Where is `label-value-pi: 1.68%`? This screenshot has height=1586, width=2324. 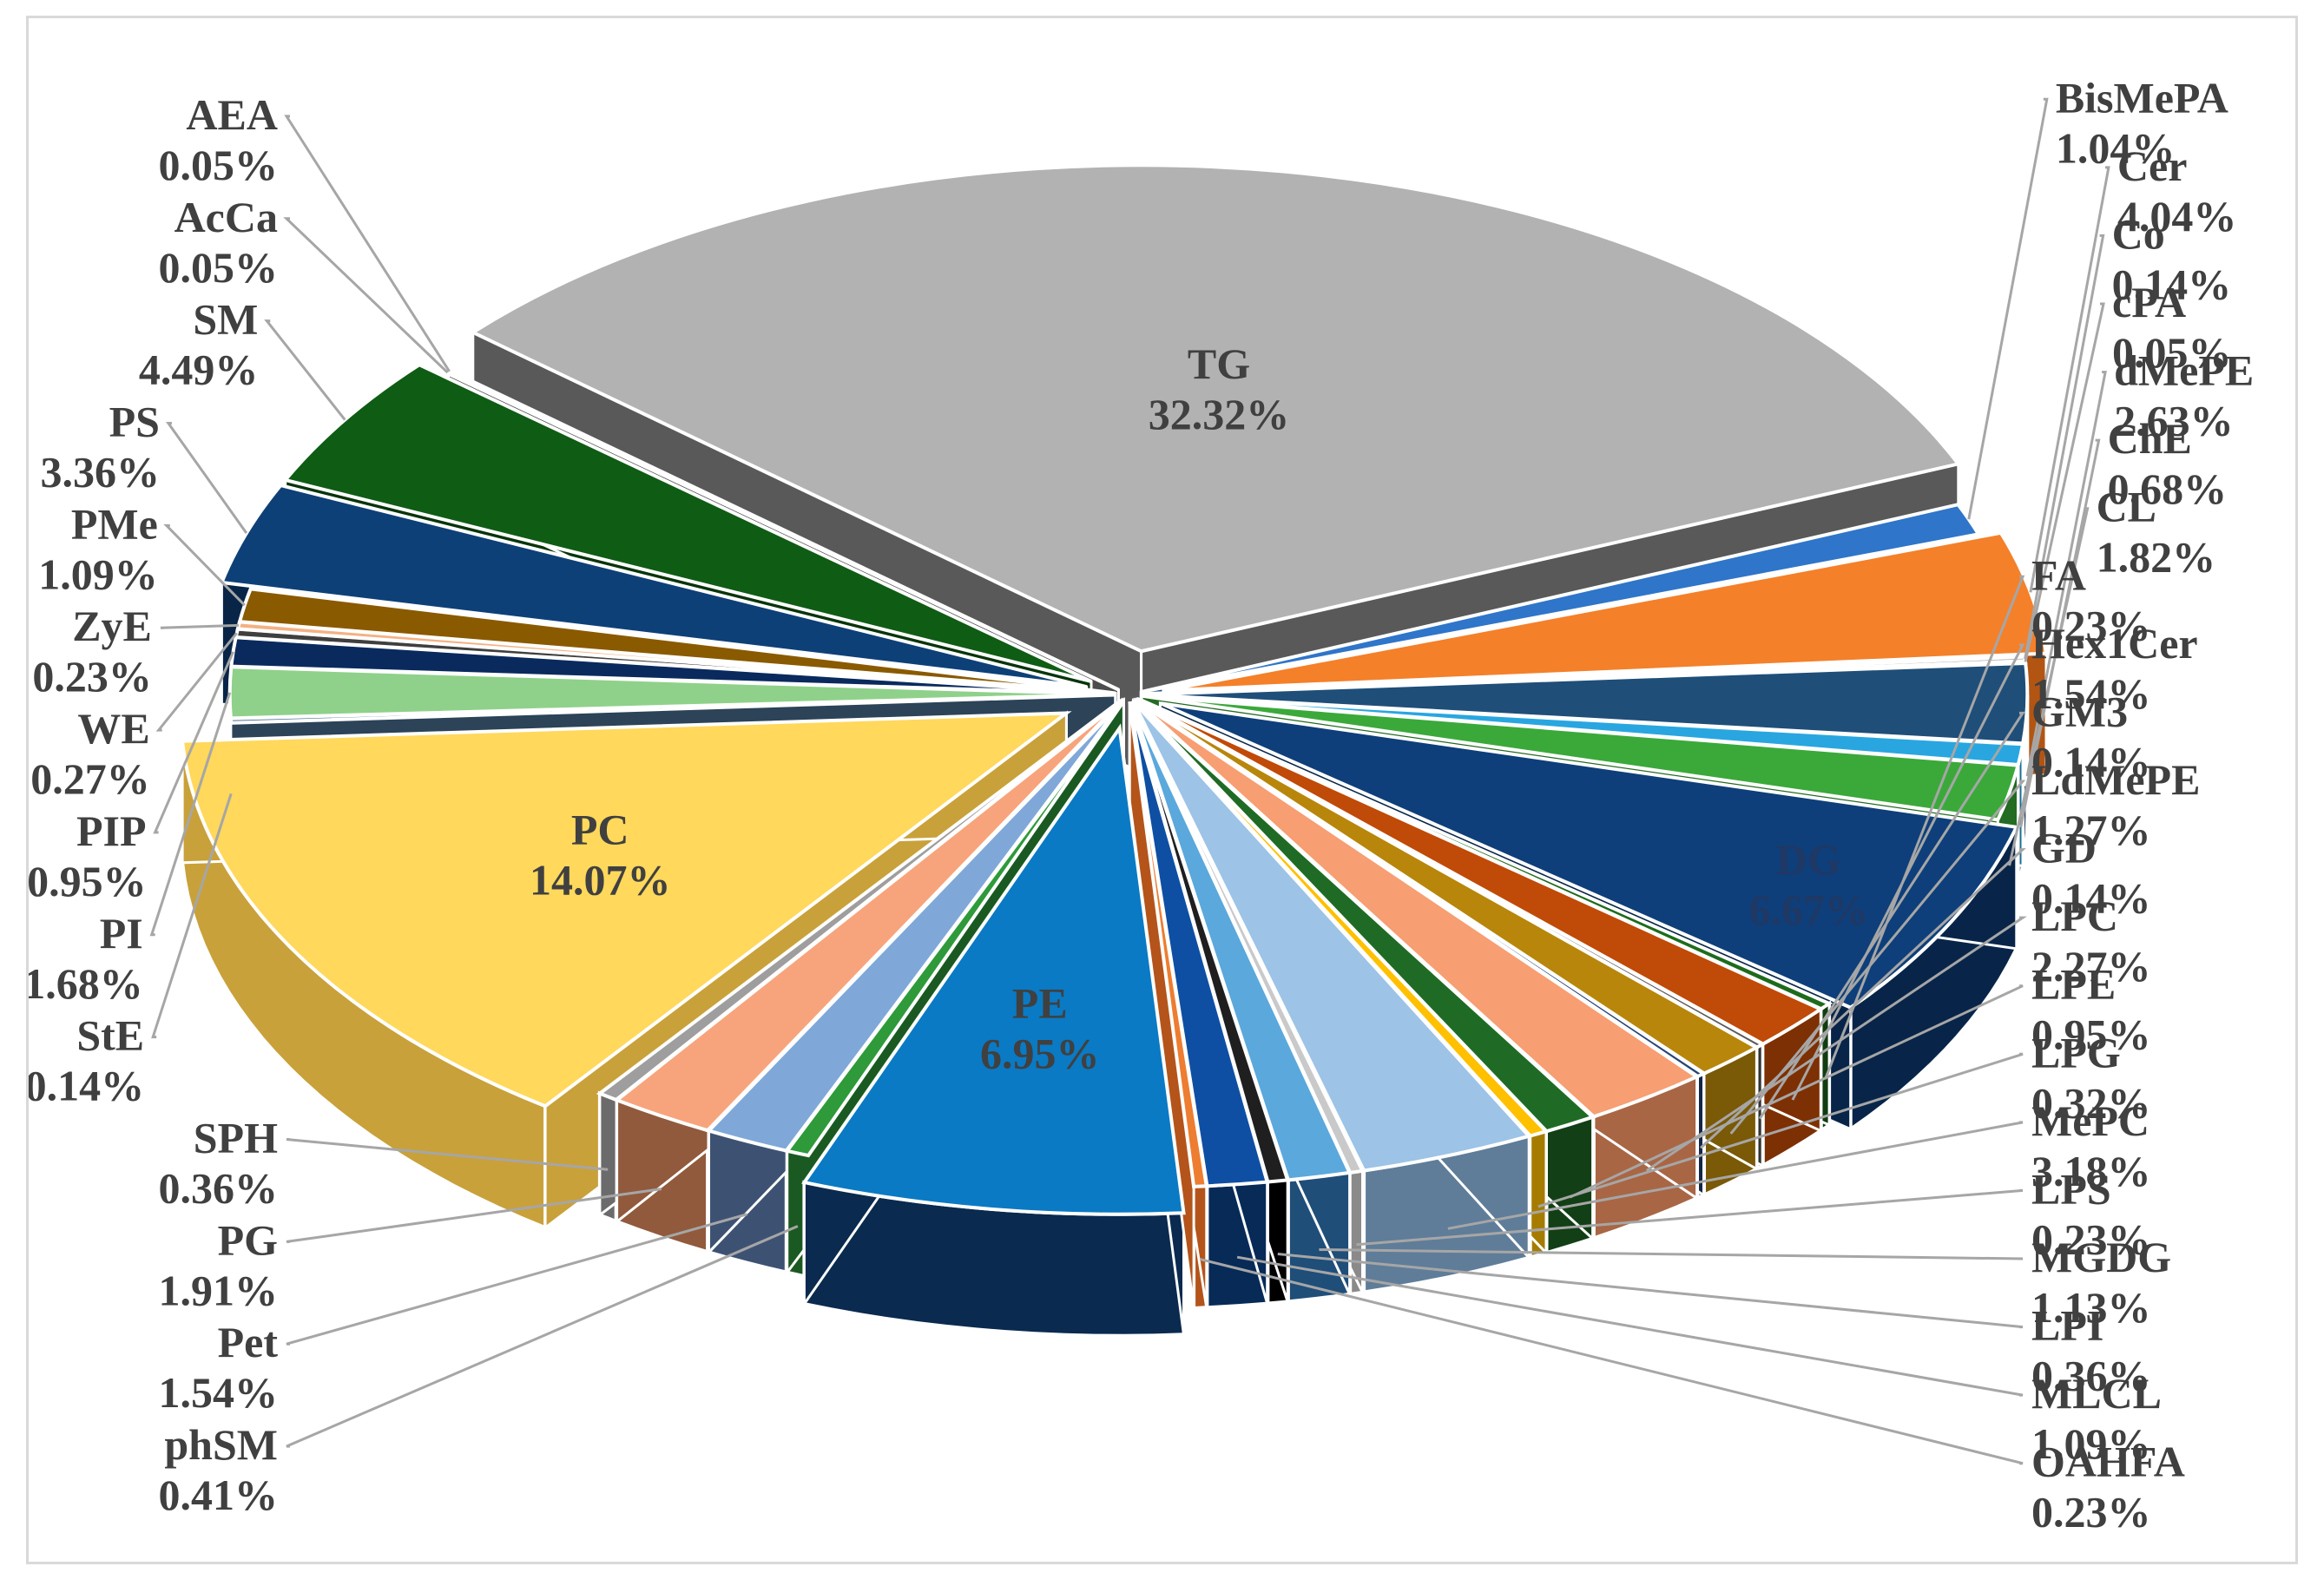 label-value-pi: 1.68% is located at coordinates (83, 983).